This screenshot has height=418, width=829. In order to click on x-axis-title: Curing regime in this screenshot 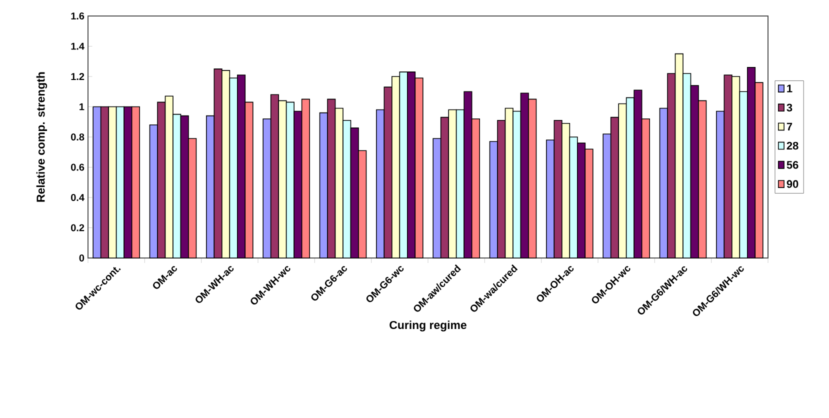, I will do `click(428, 326)`.